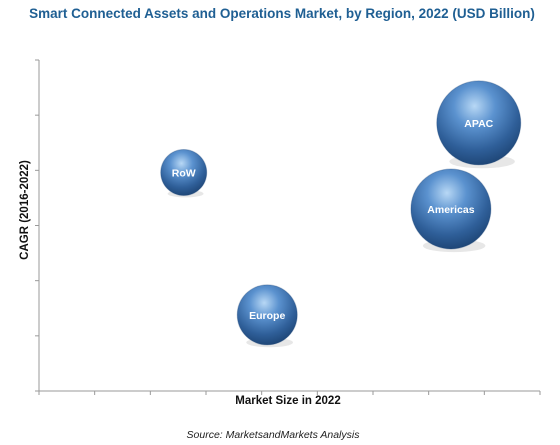  I want to click on bubble-europe: Europe, so click(267, 316).